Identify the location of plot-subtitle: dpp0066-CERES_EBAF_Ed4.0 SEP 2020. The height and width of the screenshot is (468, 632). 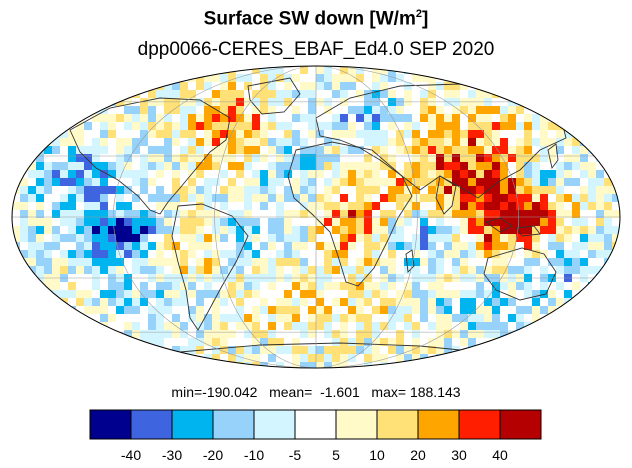
(316, 49).